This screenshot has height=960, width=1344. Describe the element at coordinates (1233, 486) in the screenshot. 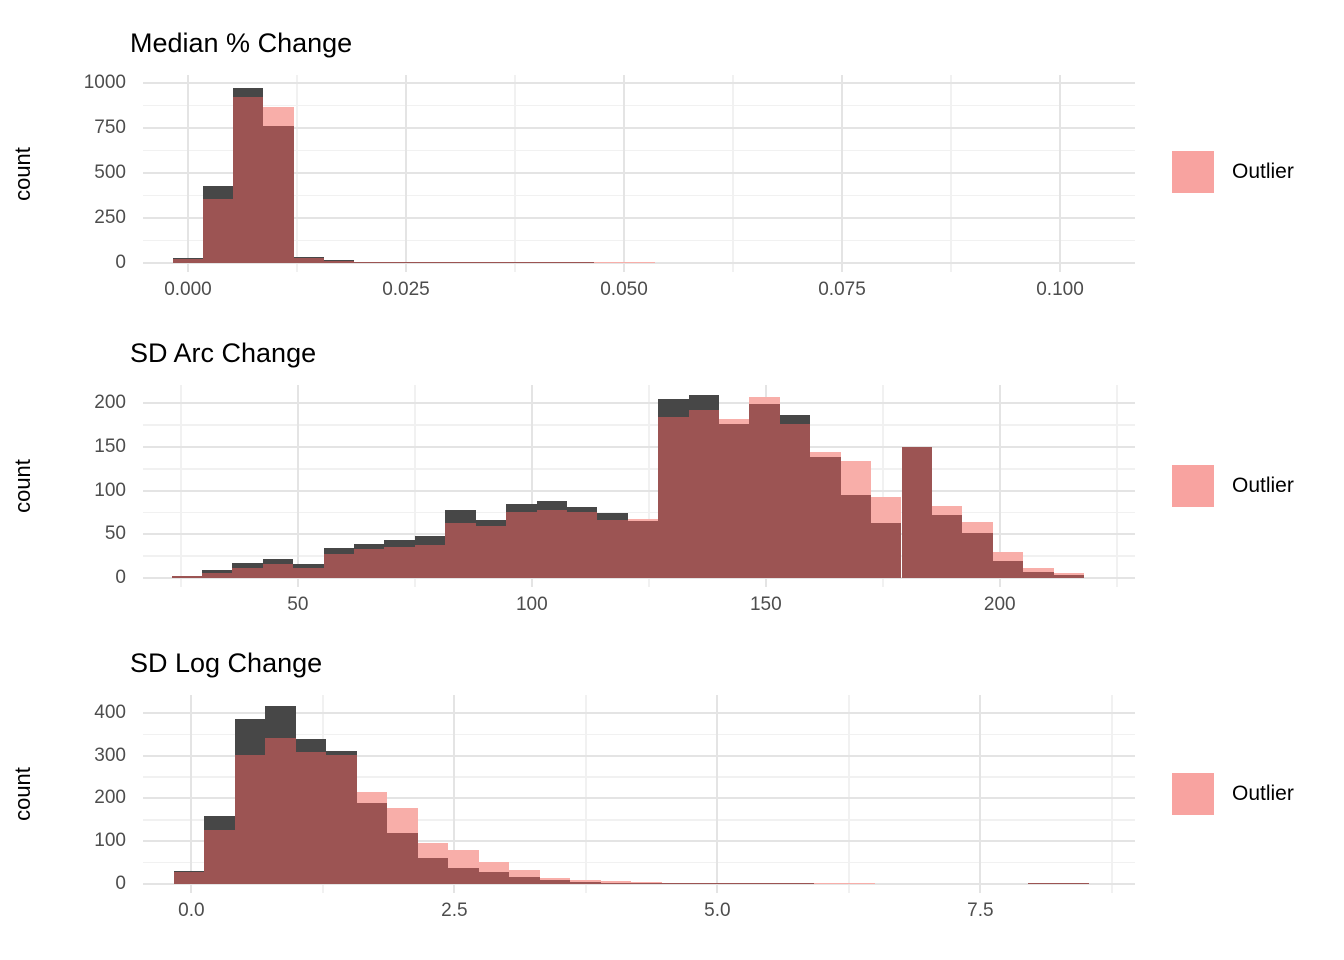

I see `chart-2-legend: Outlier` at that location.